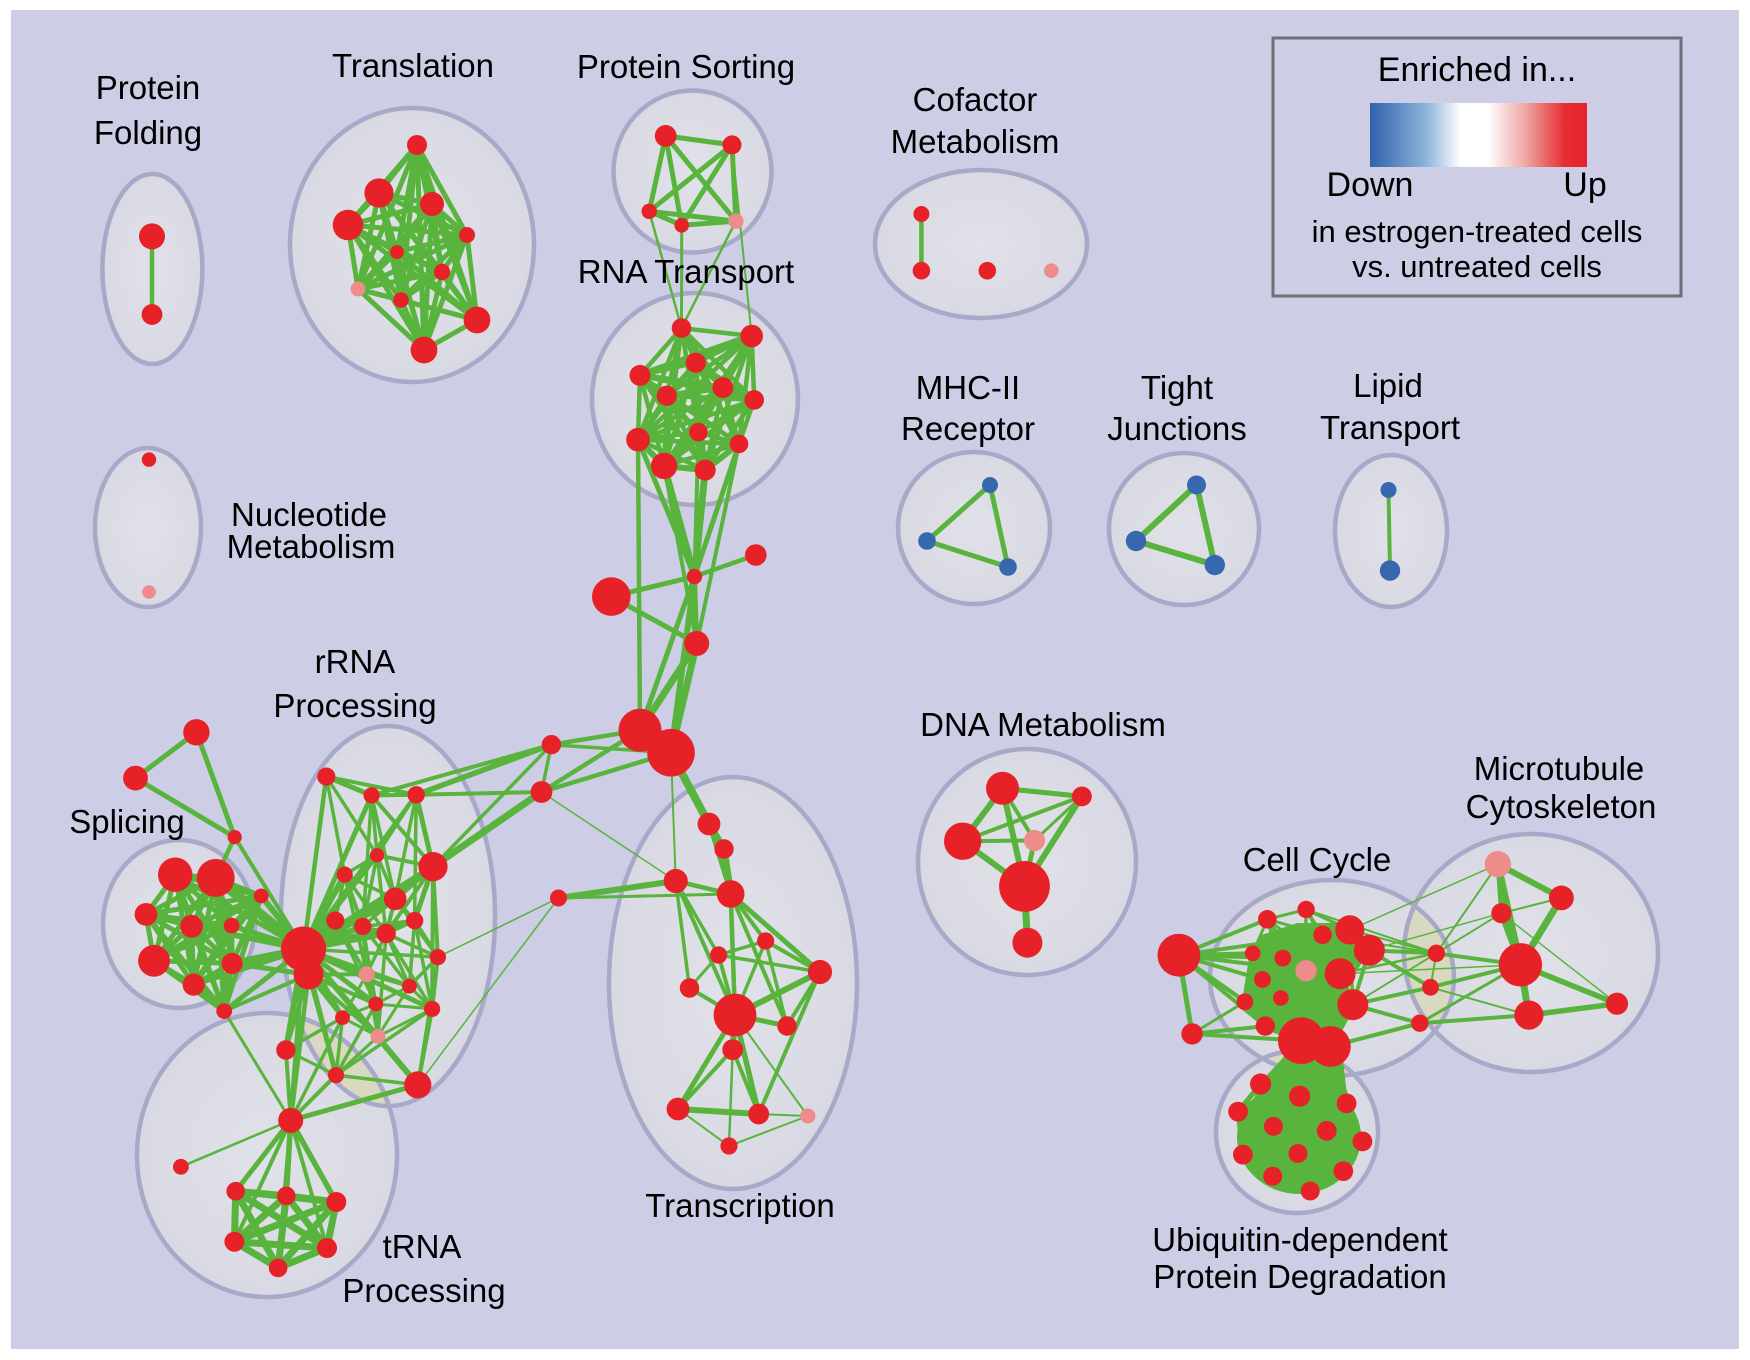 The width and height of the screenshot is (1750, 1360). I want to click on svg-text: Microtubule, so click(1559, 768).